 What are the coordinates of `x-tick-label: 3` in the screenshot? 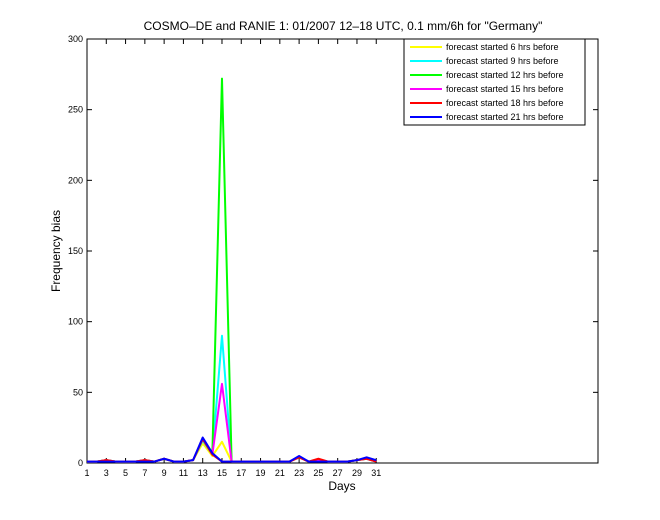 It's located at (106, 473).